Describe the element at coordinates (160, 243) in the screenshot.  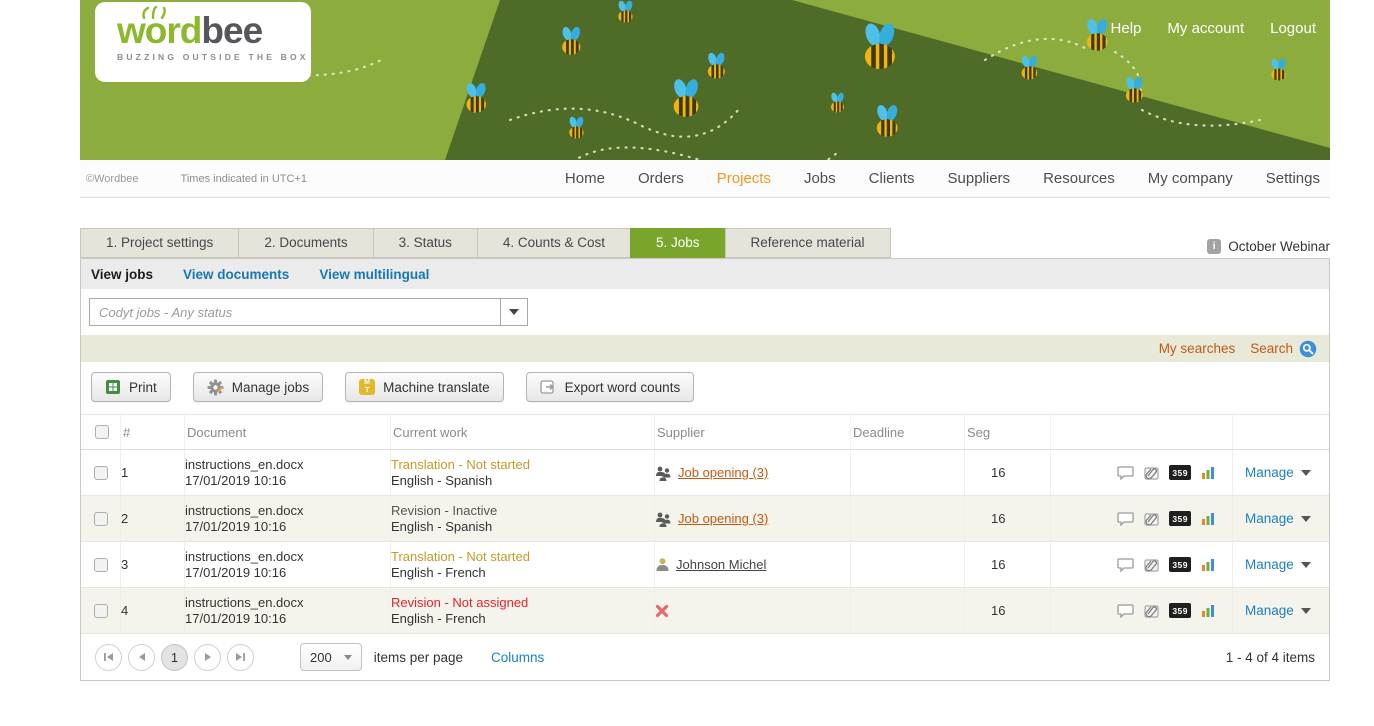
I see `tab-project-settings: 1. Project settings` at that location.